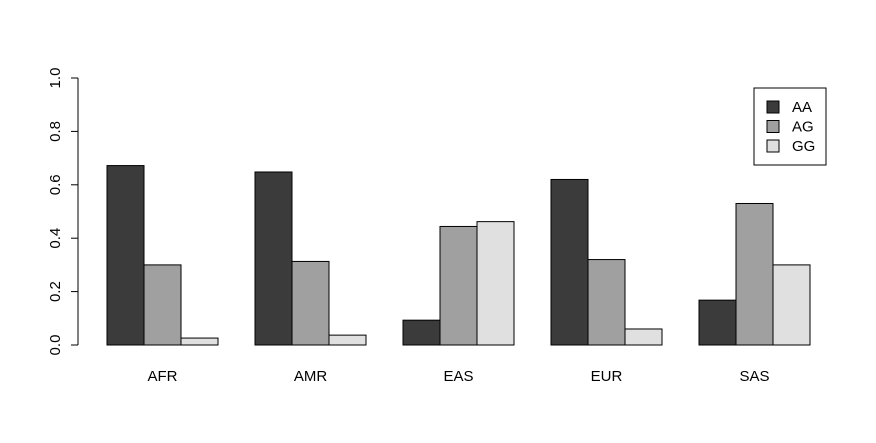  Describe the element at coordinates (802, 107) in the screenshot. I see `legend-label: AA` at that location.